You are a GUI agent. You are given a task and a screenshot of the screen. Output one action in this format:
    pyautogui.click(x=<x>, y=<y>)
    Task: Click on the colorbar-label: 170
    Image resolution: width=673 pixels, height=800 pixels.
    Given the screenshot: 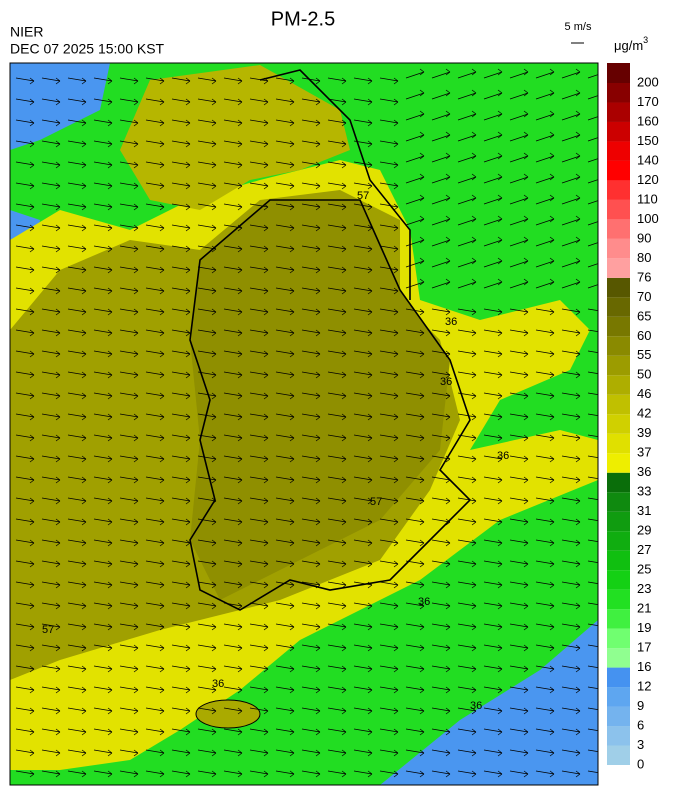 What is the action you would take?
    pyautogui.click(x=648, y=101)
    